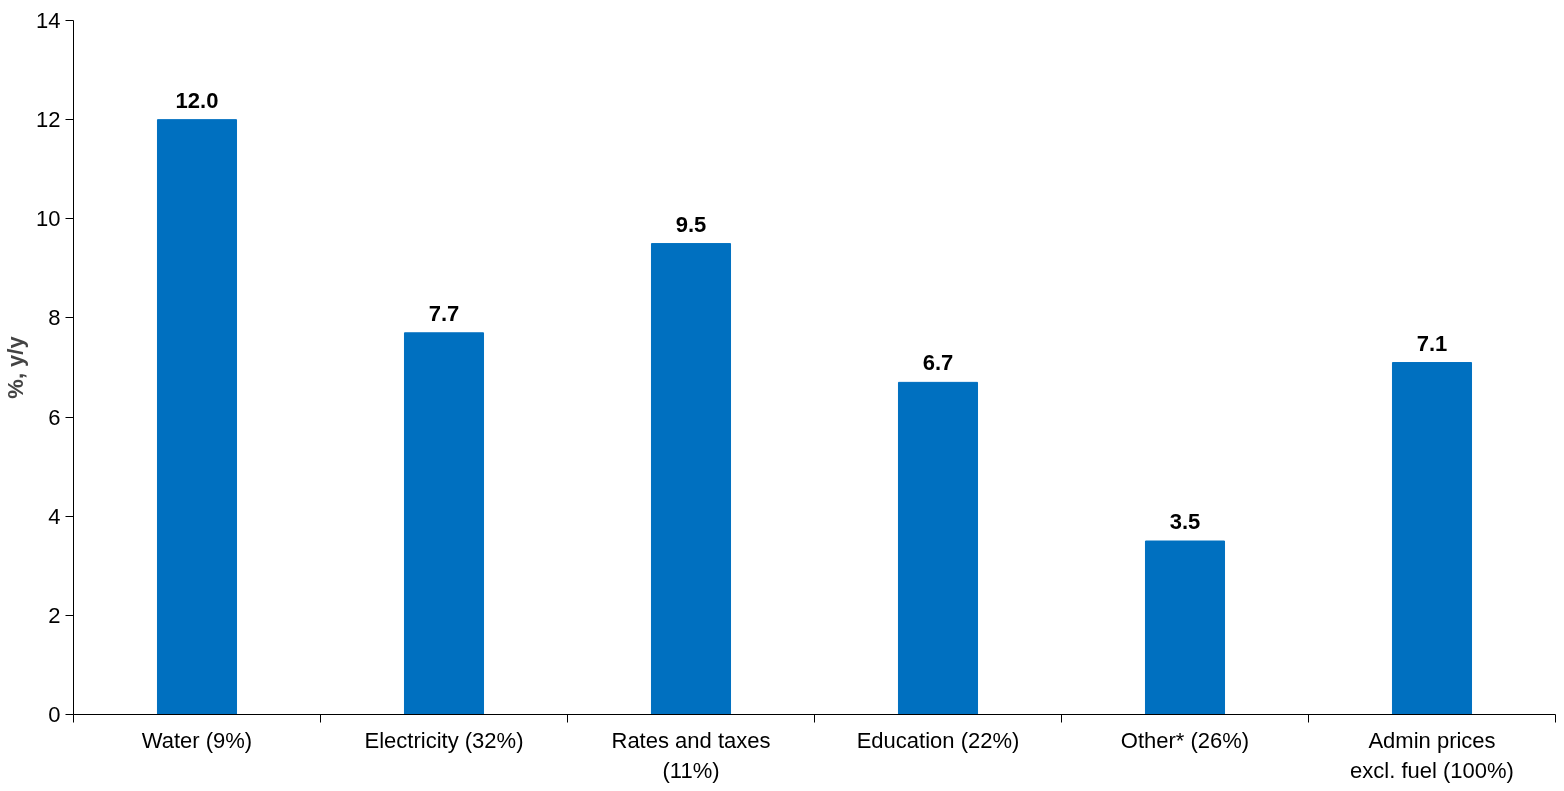  I want to click on y-axis-title: %, y/y, so click(16, 367).